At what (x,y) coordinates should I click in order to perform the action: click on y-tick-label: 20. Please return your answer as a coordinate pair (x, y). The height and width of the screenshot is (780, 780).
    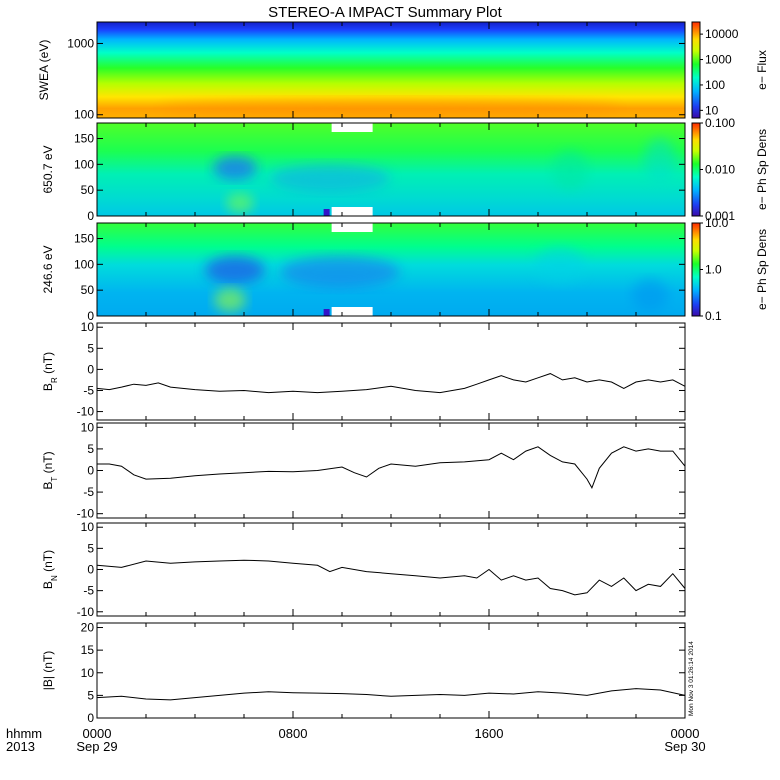
    Looking at the image, I should click on (88, 628).